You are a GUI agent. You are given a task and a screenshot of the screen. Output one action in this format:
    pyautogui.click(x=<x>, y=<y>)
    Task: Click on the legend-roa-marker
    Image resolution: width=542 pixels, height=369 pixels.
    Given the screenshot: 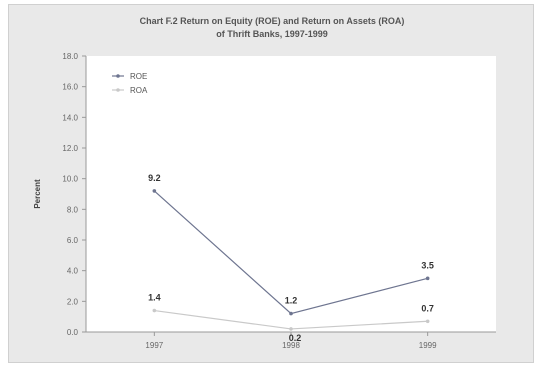 What is the action you would take?
    pyautogui.click(x=118, y=90)
    